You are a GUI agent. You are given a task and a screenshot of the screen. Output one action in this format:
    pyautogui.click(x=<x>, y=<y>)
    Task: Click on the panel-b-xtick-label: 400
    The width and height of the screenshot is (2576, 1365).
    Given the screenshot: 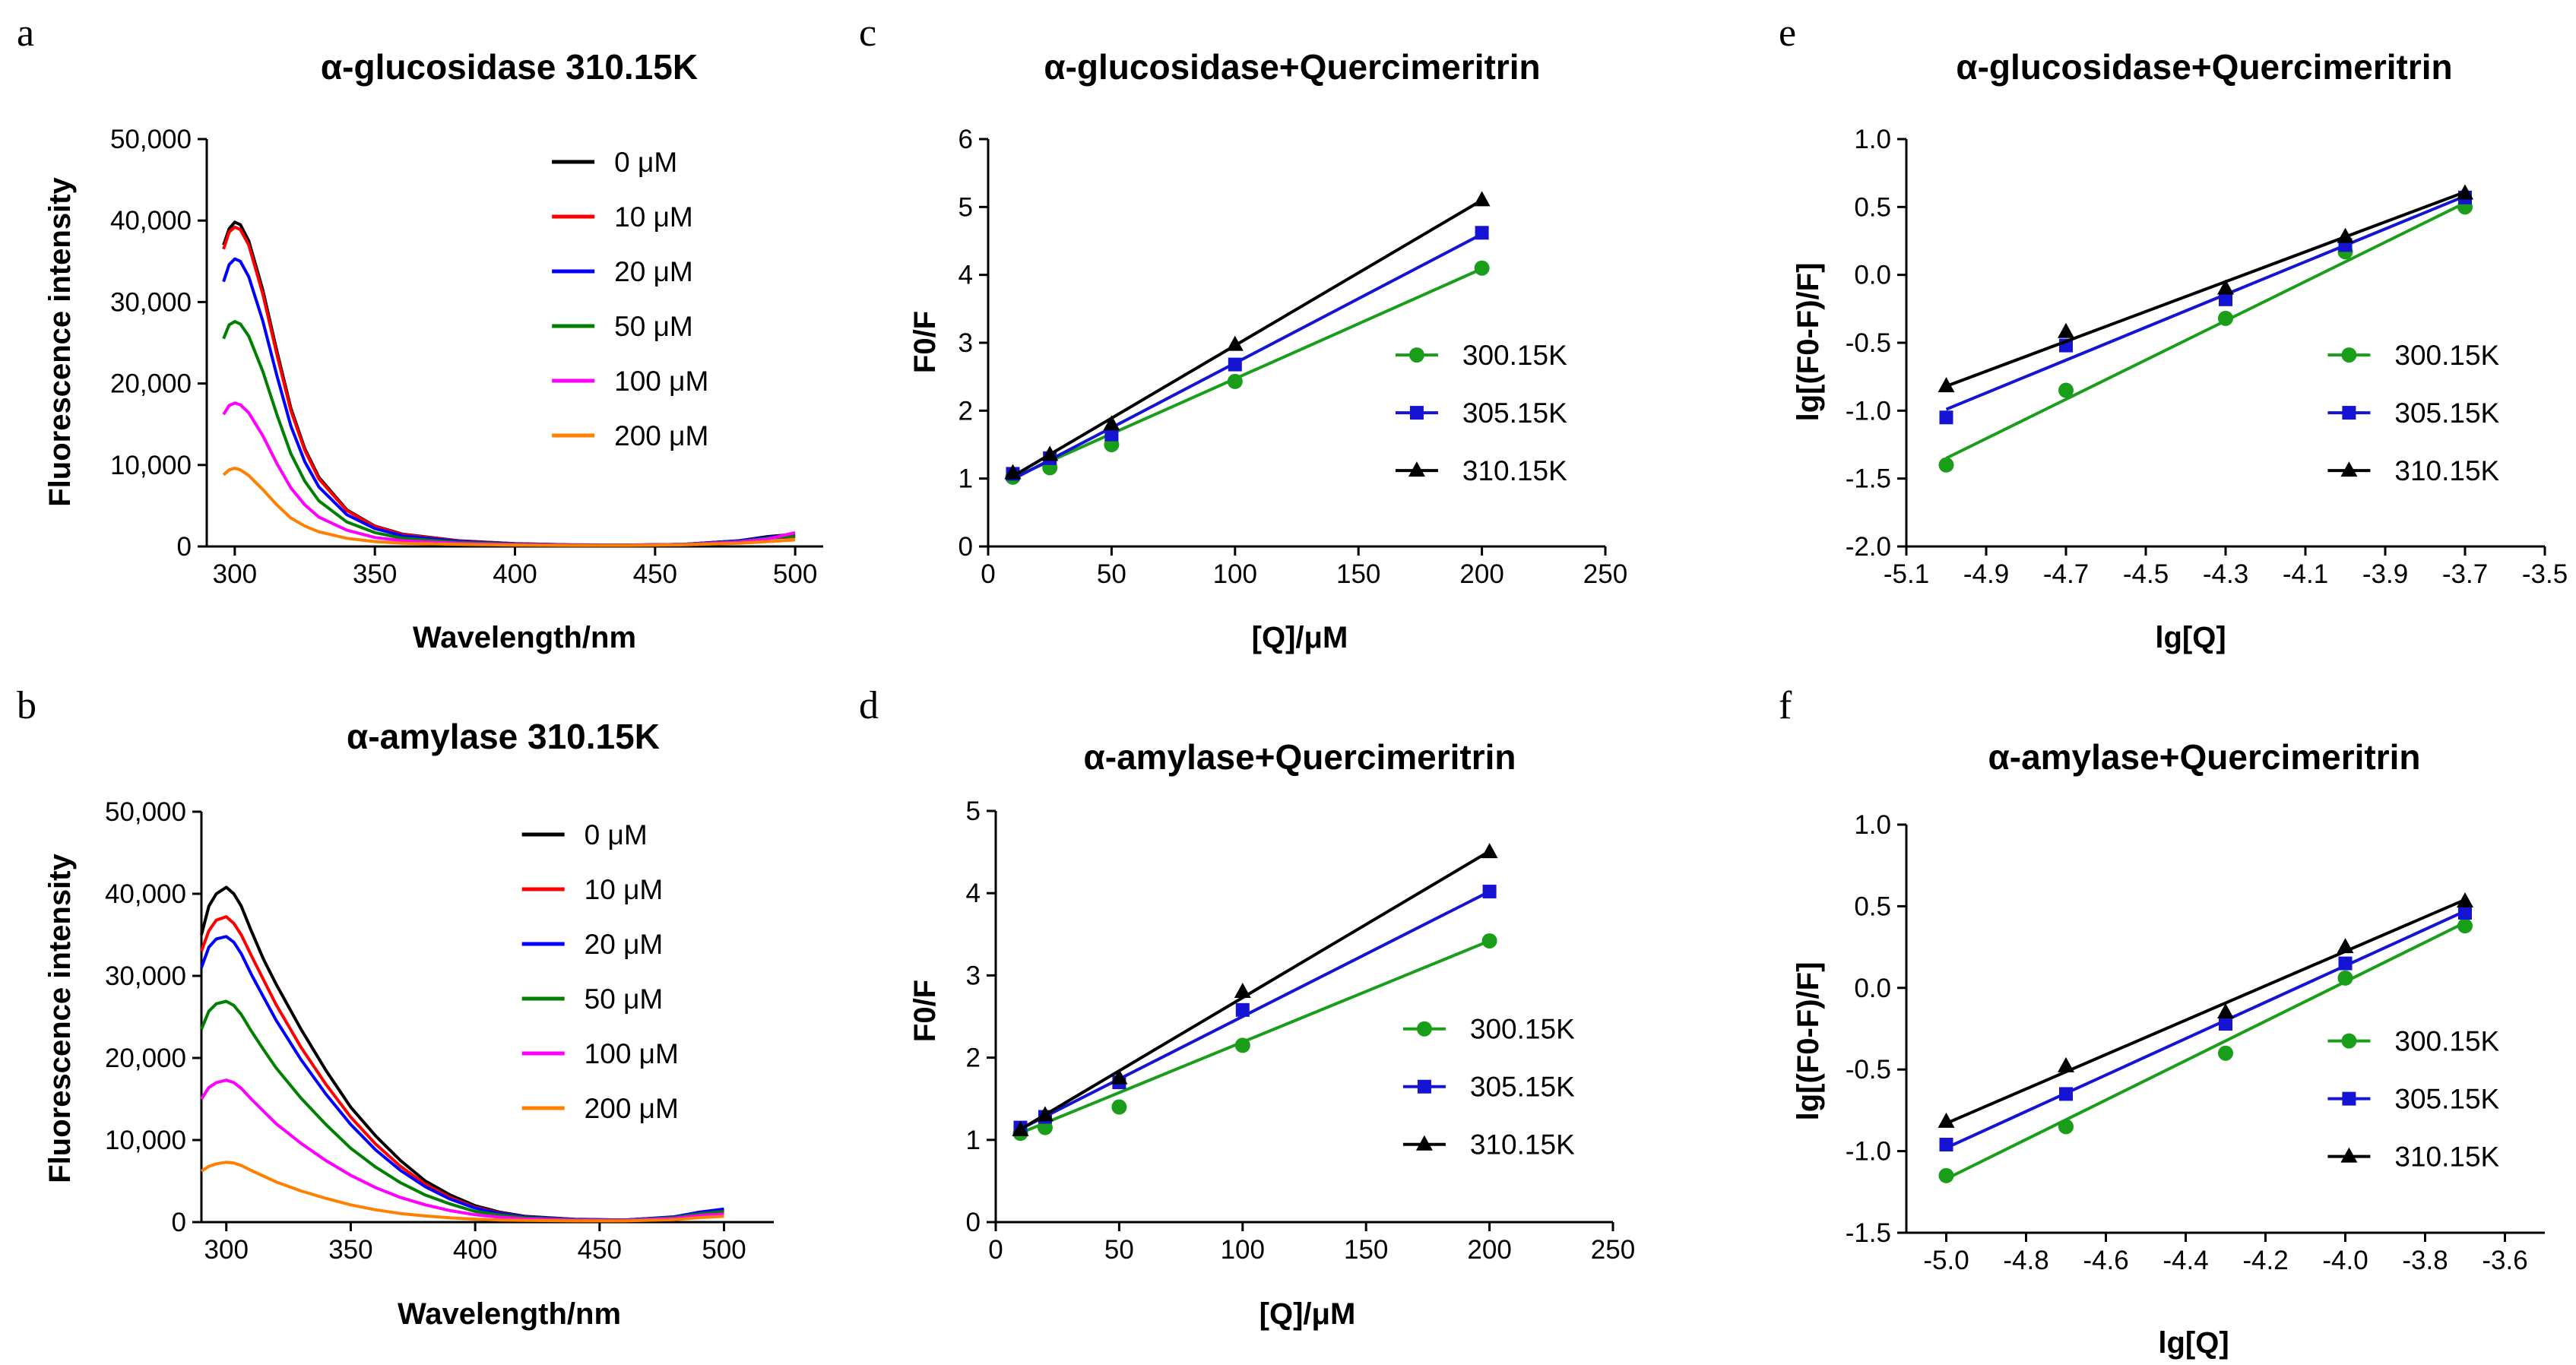 What is the action you would take?
    pyautogui.click(x=475, y=1250)
    